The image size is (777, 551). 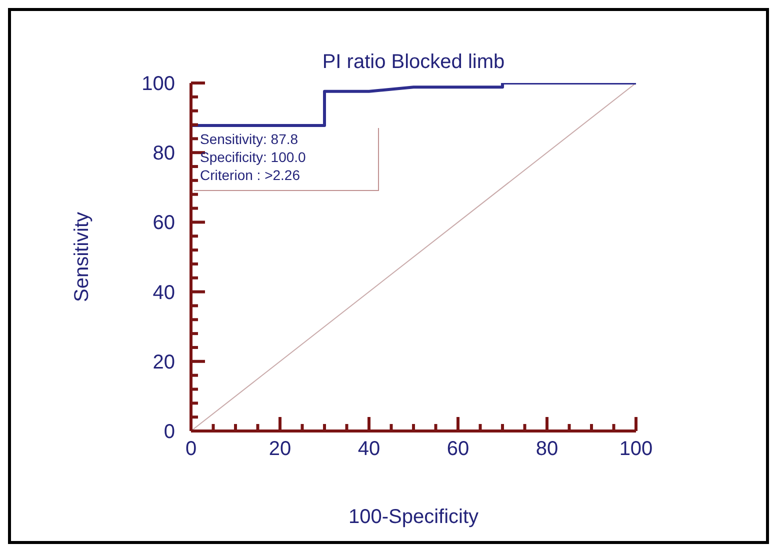 What do you see at coordinates (158, 84) in the screenshot?
I see `y-tick-label: 100` at bounding box center [158, 84].